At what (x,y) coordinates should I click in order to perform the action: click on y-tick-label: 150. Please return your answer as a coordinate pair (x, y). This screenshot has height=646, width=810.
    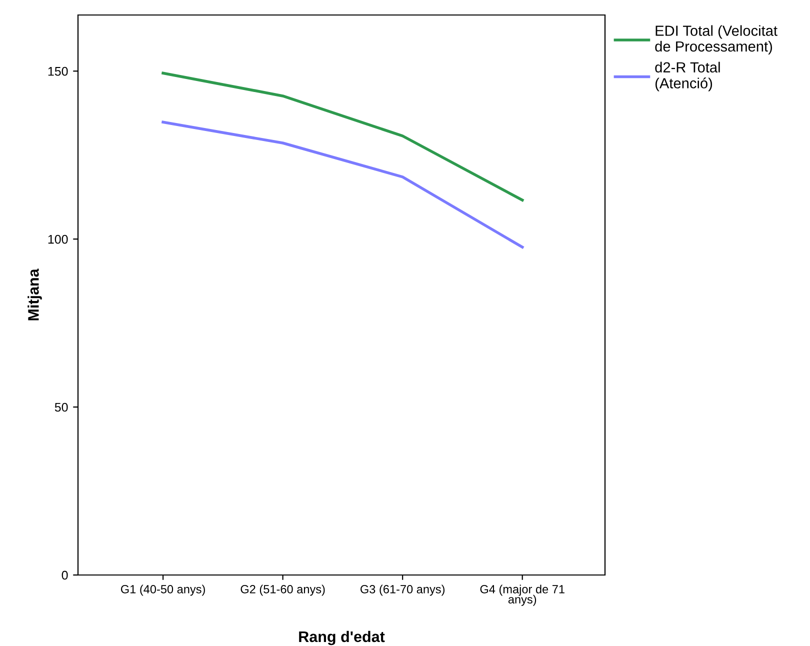
    Looking at the image, I should click on (58, 71).